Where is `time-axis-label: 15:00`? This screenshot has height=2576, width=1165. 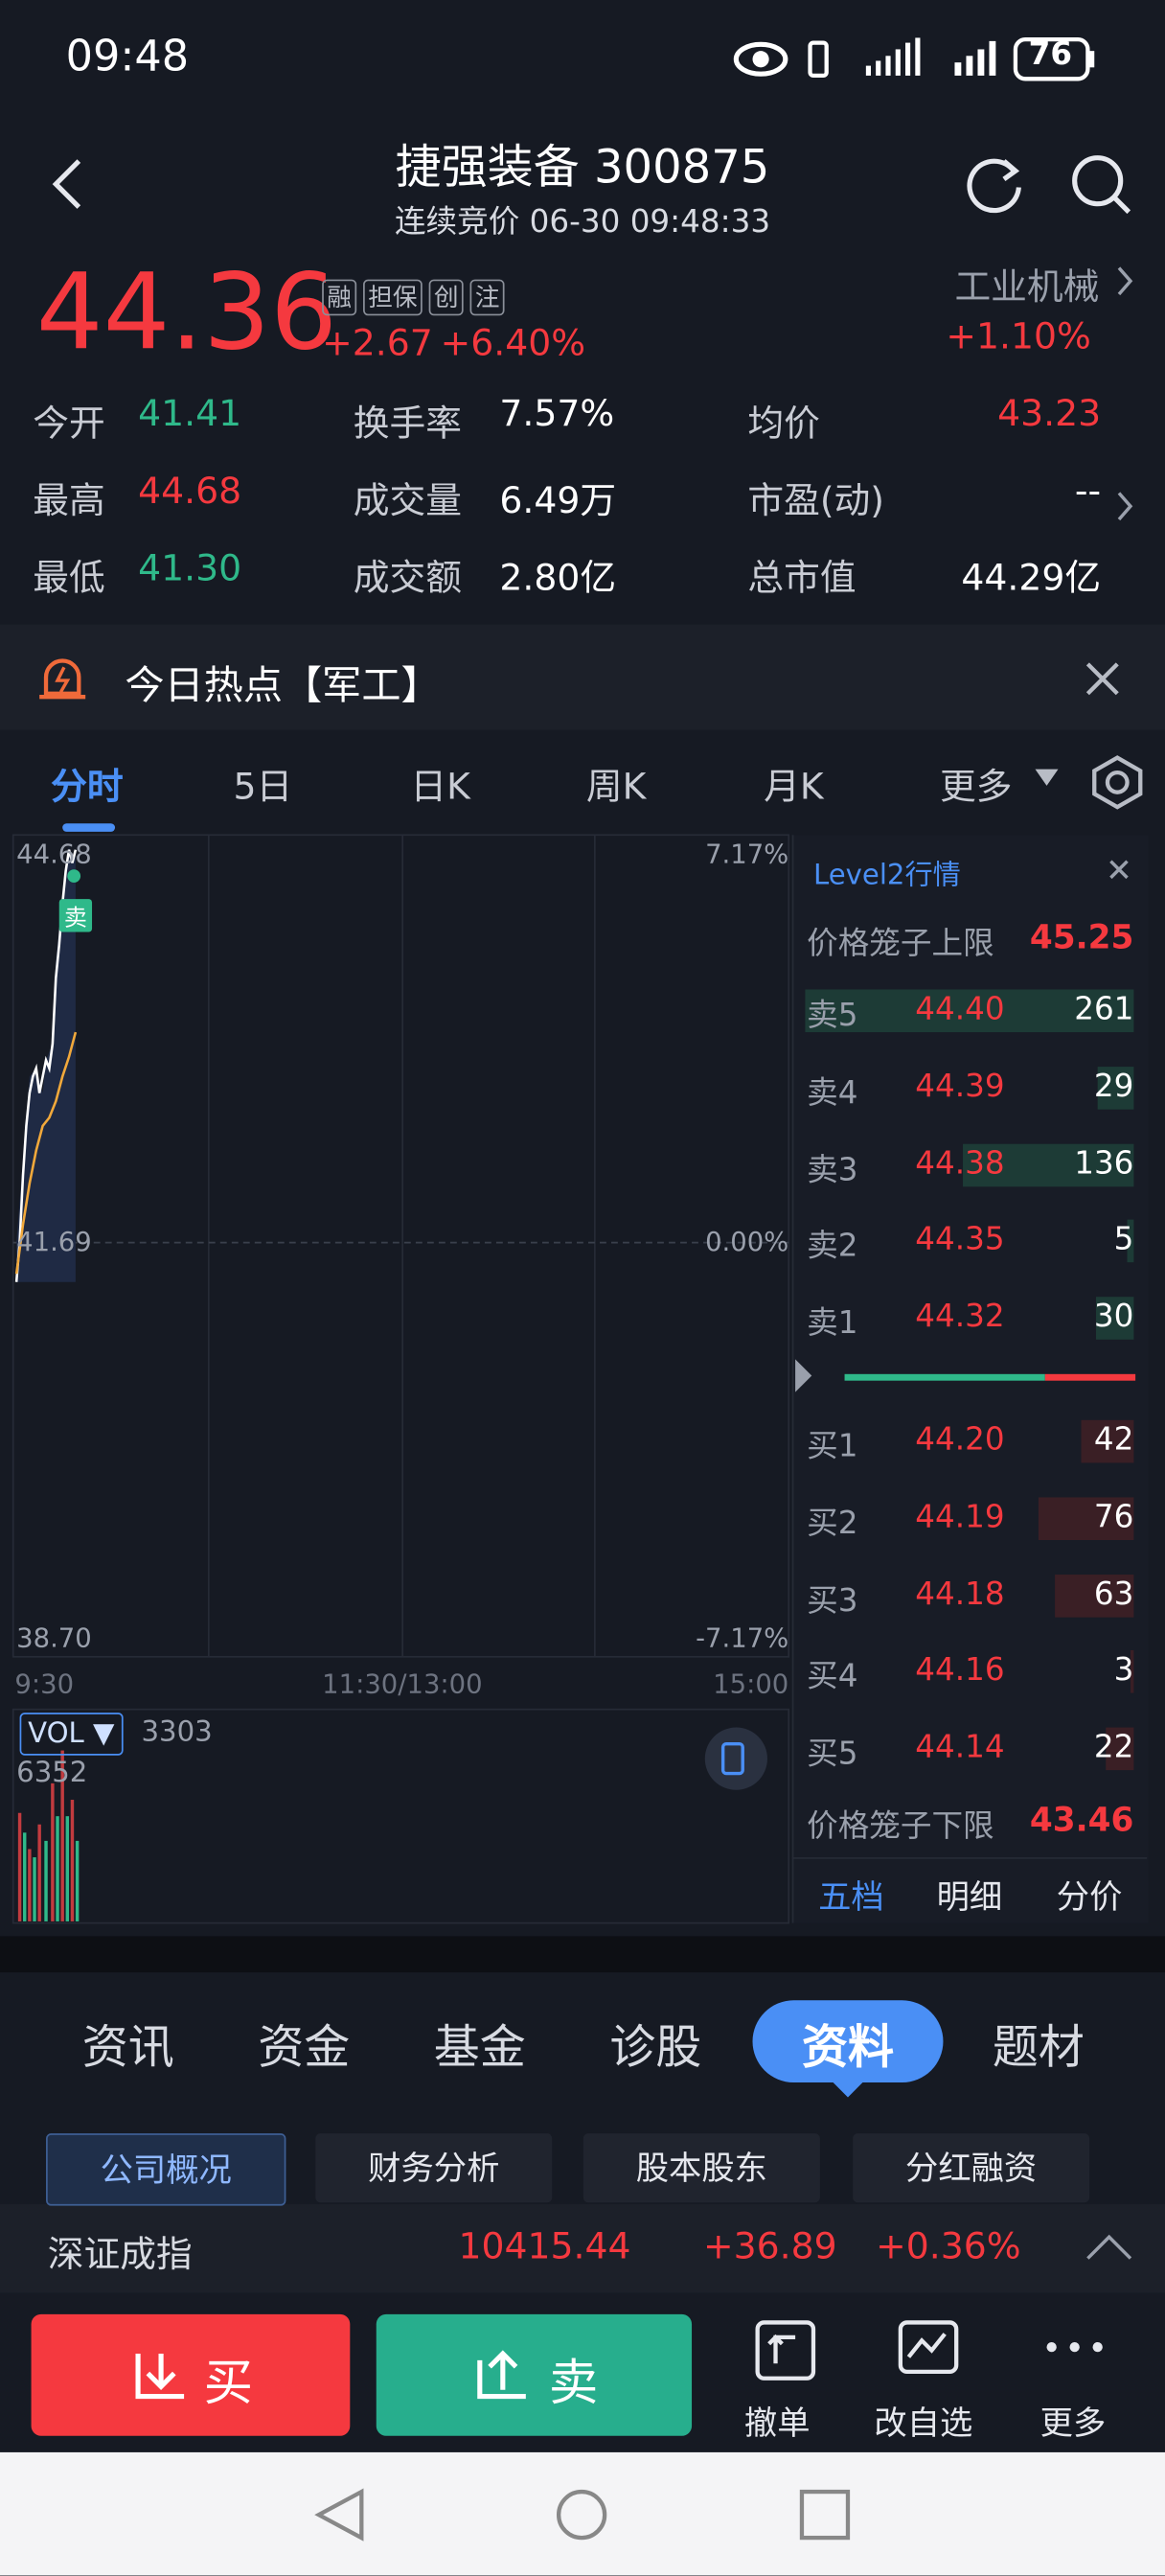 time-axis-label: 15:00 is located at coordinates (751, 1684).